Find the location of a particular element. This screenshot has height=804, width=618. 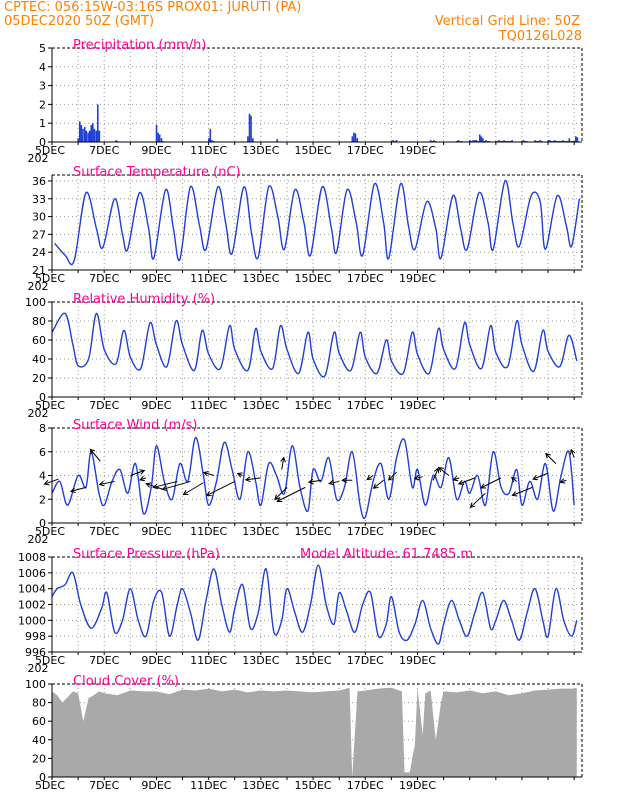

x-tick-label: 13DEC is located at coordinates (260, 278).